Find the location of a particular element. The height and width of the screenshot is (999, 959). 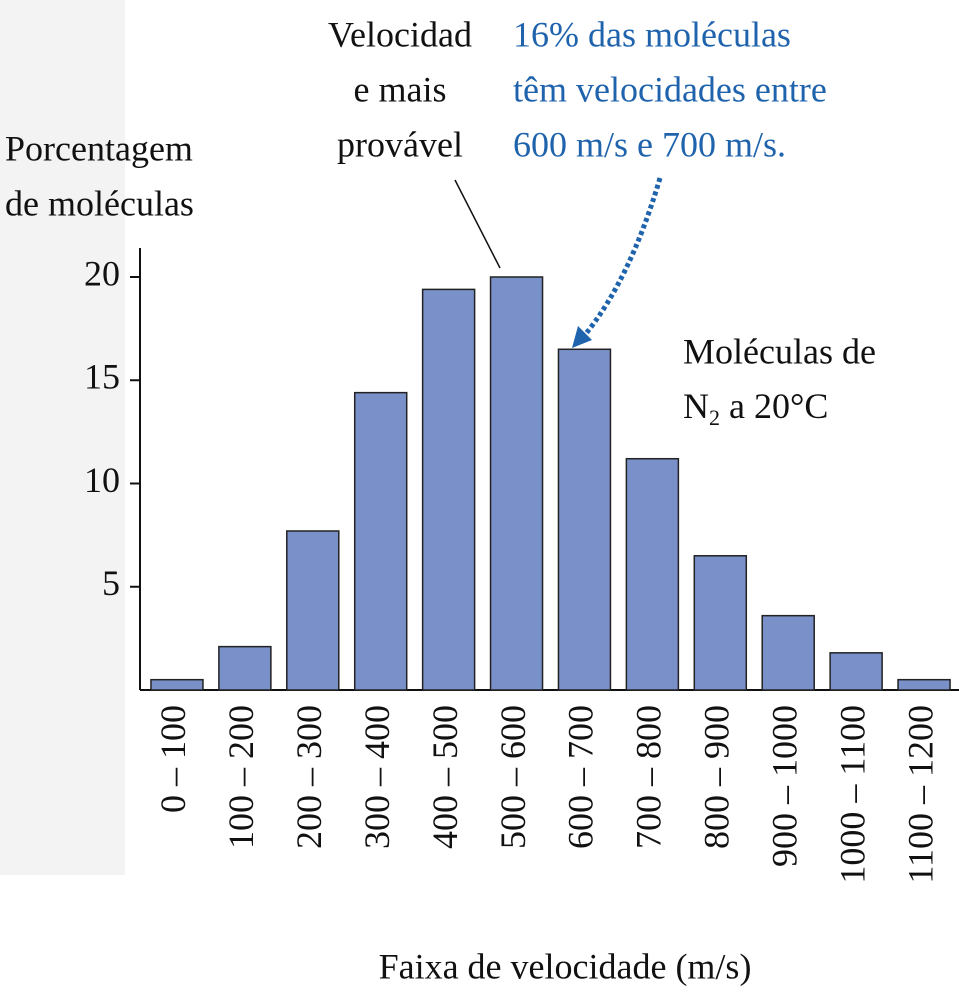

y-tick-label: 10 is located at coordinates (102, 480).